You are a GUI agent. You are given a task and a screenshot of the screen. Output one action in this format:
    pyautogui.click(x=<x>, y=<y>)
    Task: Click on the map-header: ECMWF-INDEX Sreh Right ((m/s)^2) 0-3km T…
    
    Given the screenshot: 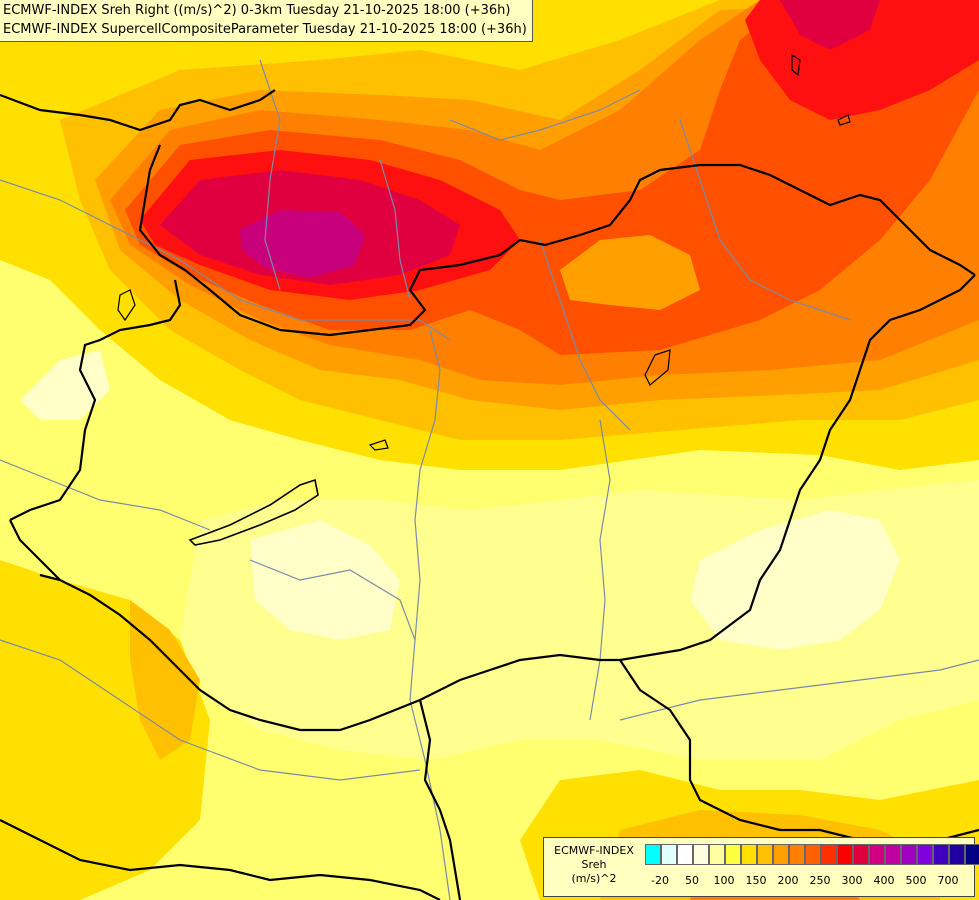 What is the action you would take?
    pyautogui.click(x=266, y=21)
    